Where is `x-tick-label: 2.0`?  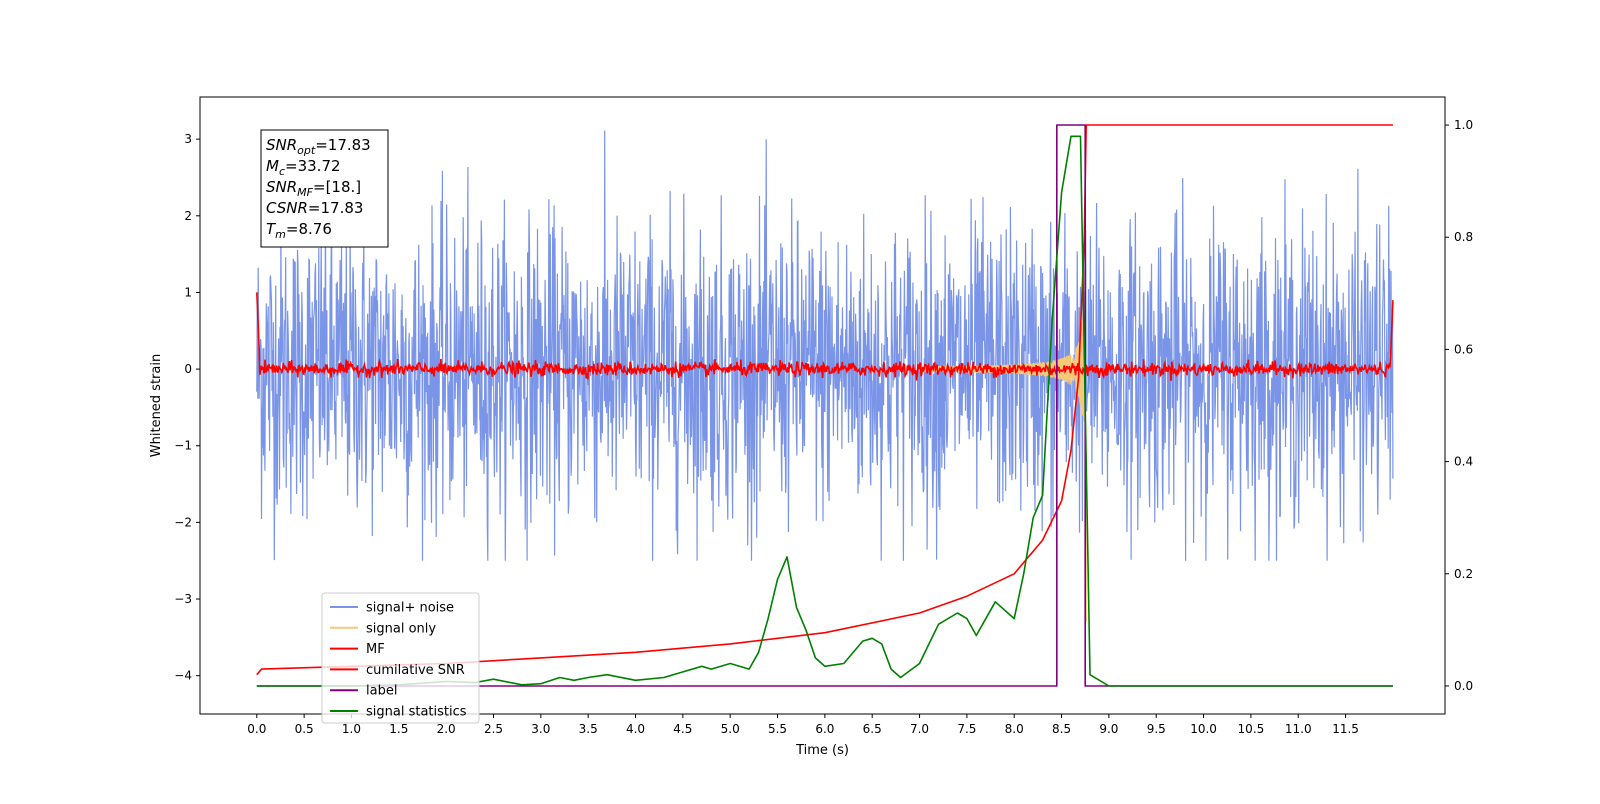 x-tick-label: 2.0 is located at coordinates (446, 729).